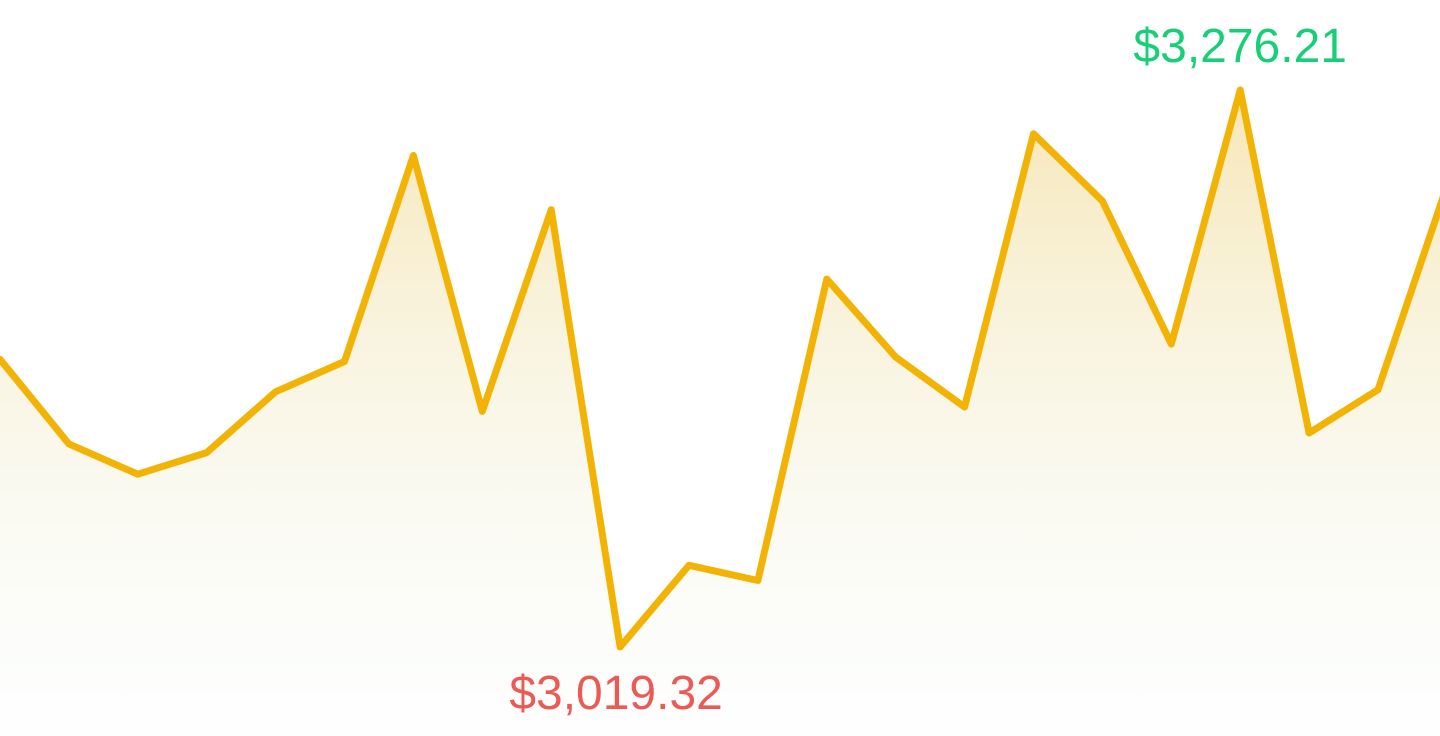  What do you see at coordinates (616, 693) in the screenshot?
I see `min-value-label: $3,019.32` at bounding box center [616, 693].